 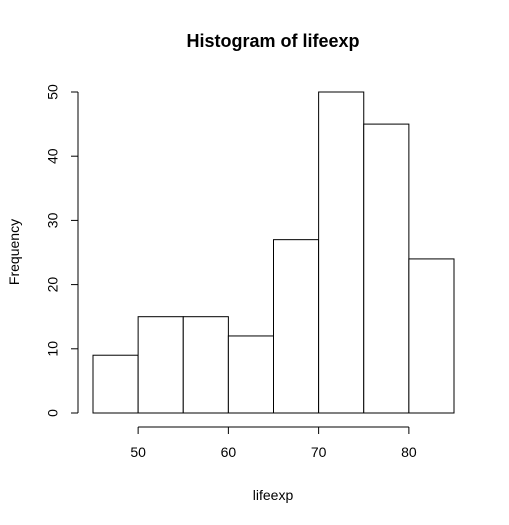 What do you see at coordinates (319, 452) in the screenshot?
I see `x-tick-label: 70` at bounding box center [319, 452].